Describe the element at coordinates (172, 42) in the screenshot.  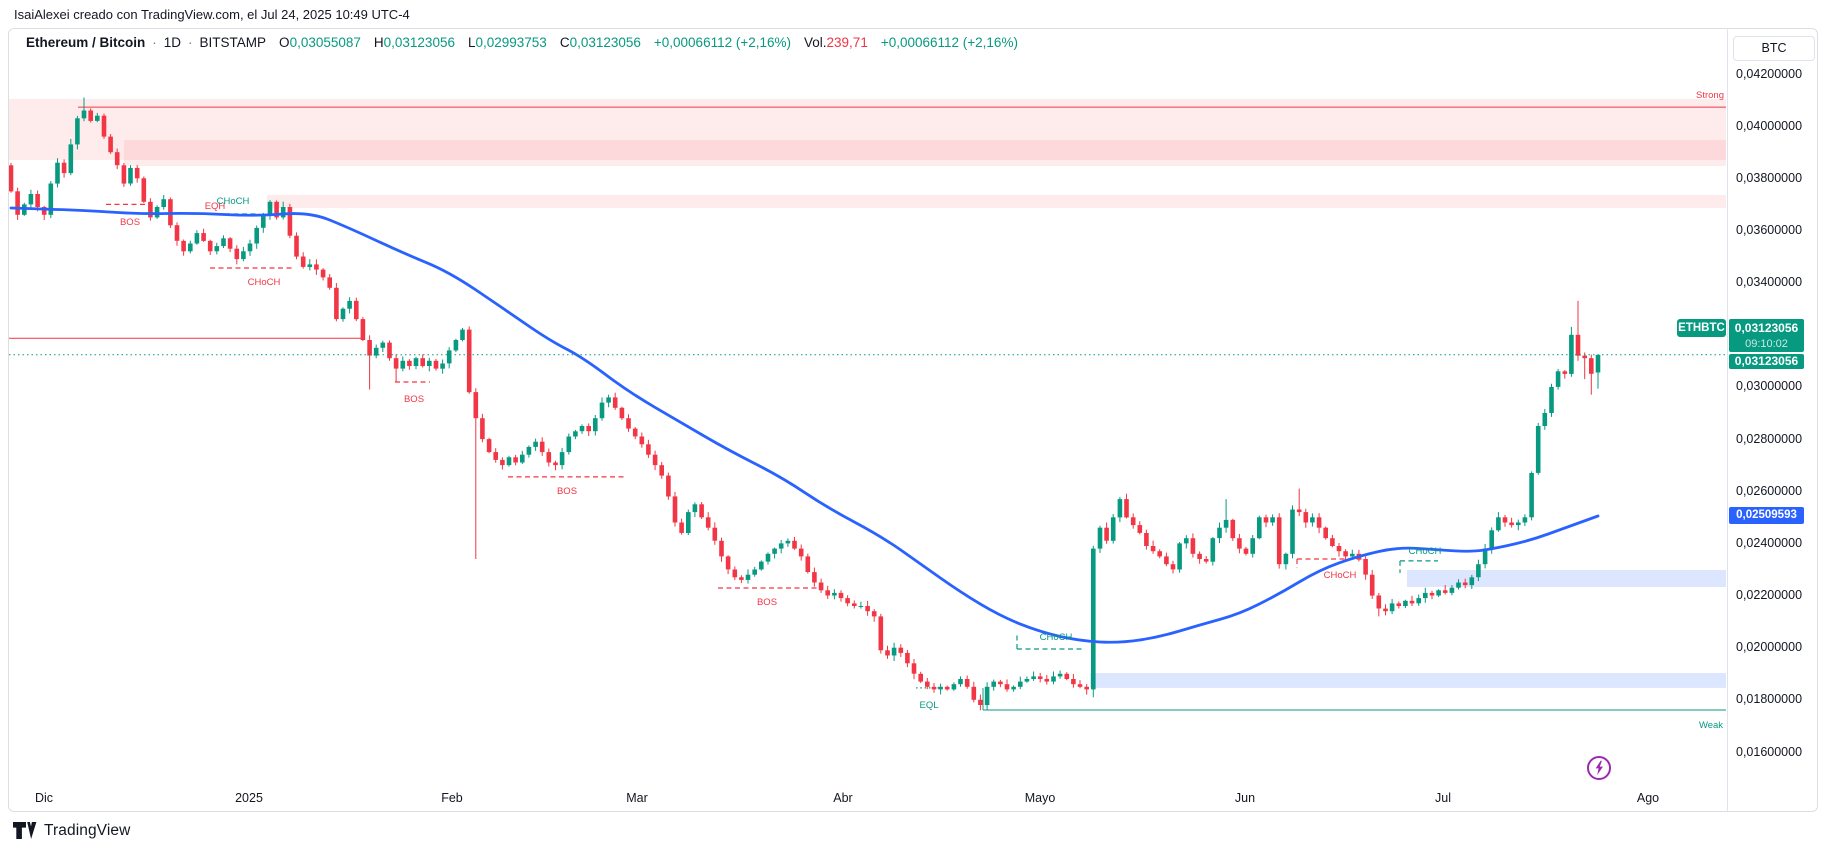
I see `interval-label: 1D` at that location.